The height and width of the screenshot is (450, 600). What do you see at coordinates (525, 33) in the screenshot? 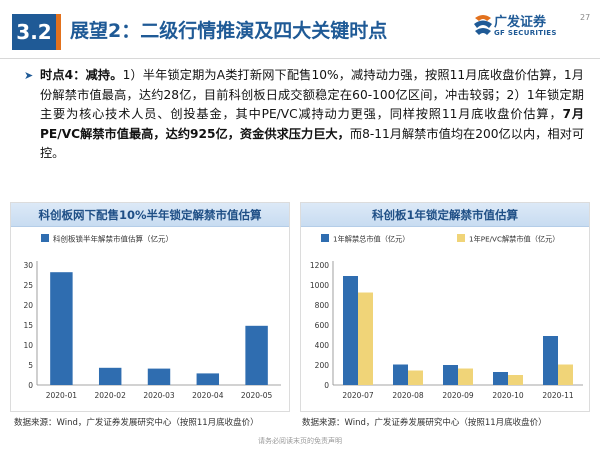
I see `logo-subtext: GF SECURITIES` at bounding box center [525, 33].